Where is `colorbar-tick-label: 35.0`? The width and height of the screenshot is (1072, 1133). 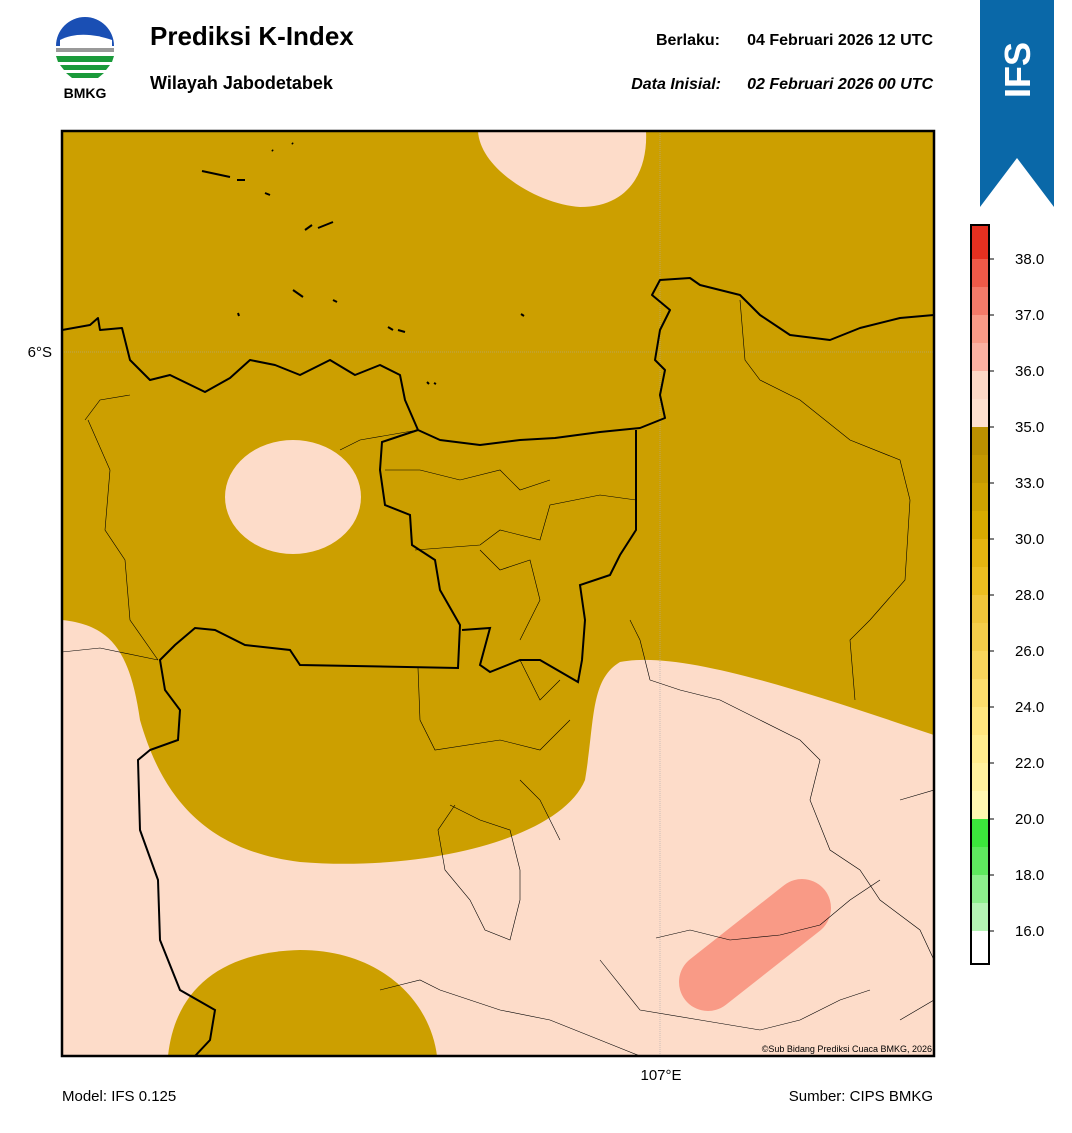
colorbar-tick-label: 35.0 is located at coordinates (1029, 427).